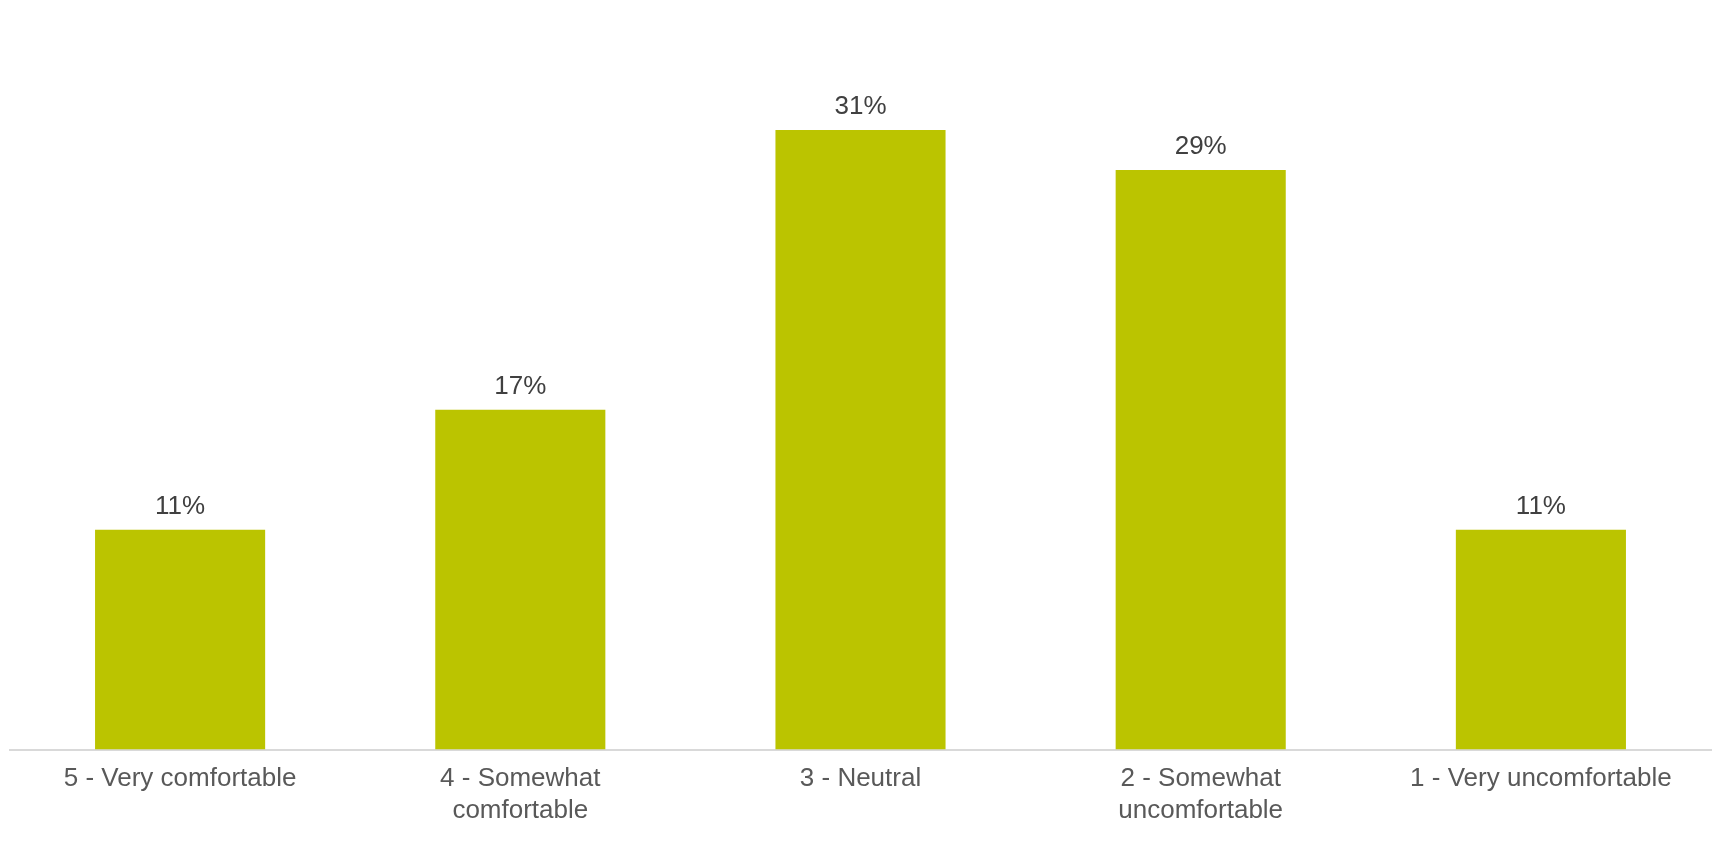  Describe the element at coordinates (1201, 793) in the screenshot. I see `x-tick-label: 2 - Somewhat uncomfortable` at that location.